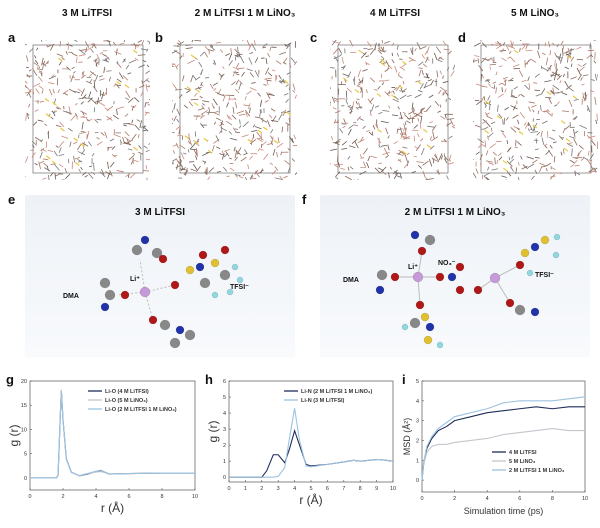  I want to click on x-tick-label: 2, so click(261, 489).